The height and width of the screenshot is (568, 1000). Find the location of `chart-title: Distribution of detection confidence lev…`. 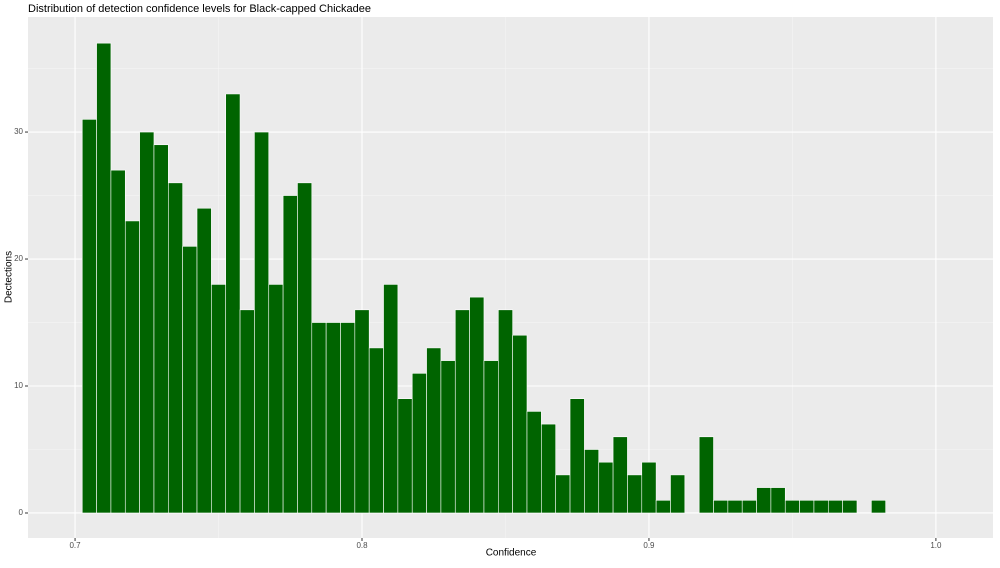

chart-title: Distribution of detection confidence lev… is located at coordinates (199, 9).